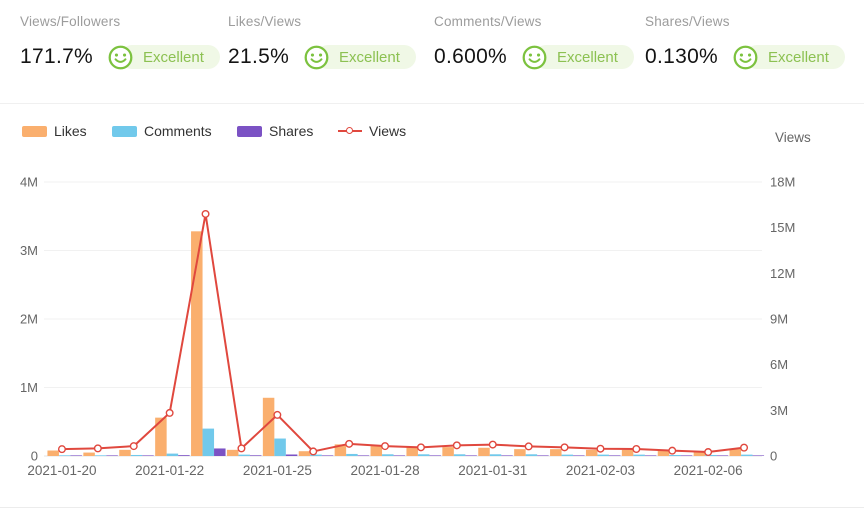  What do you see at coordinates (793, 137) in the screenshot?
I see `right-axis-title: Views` at bounding box center [793, 137].